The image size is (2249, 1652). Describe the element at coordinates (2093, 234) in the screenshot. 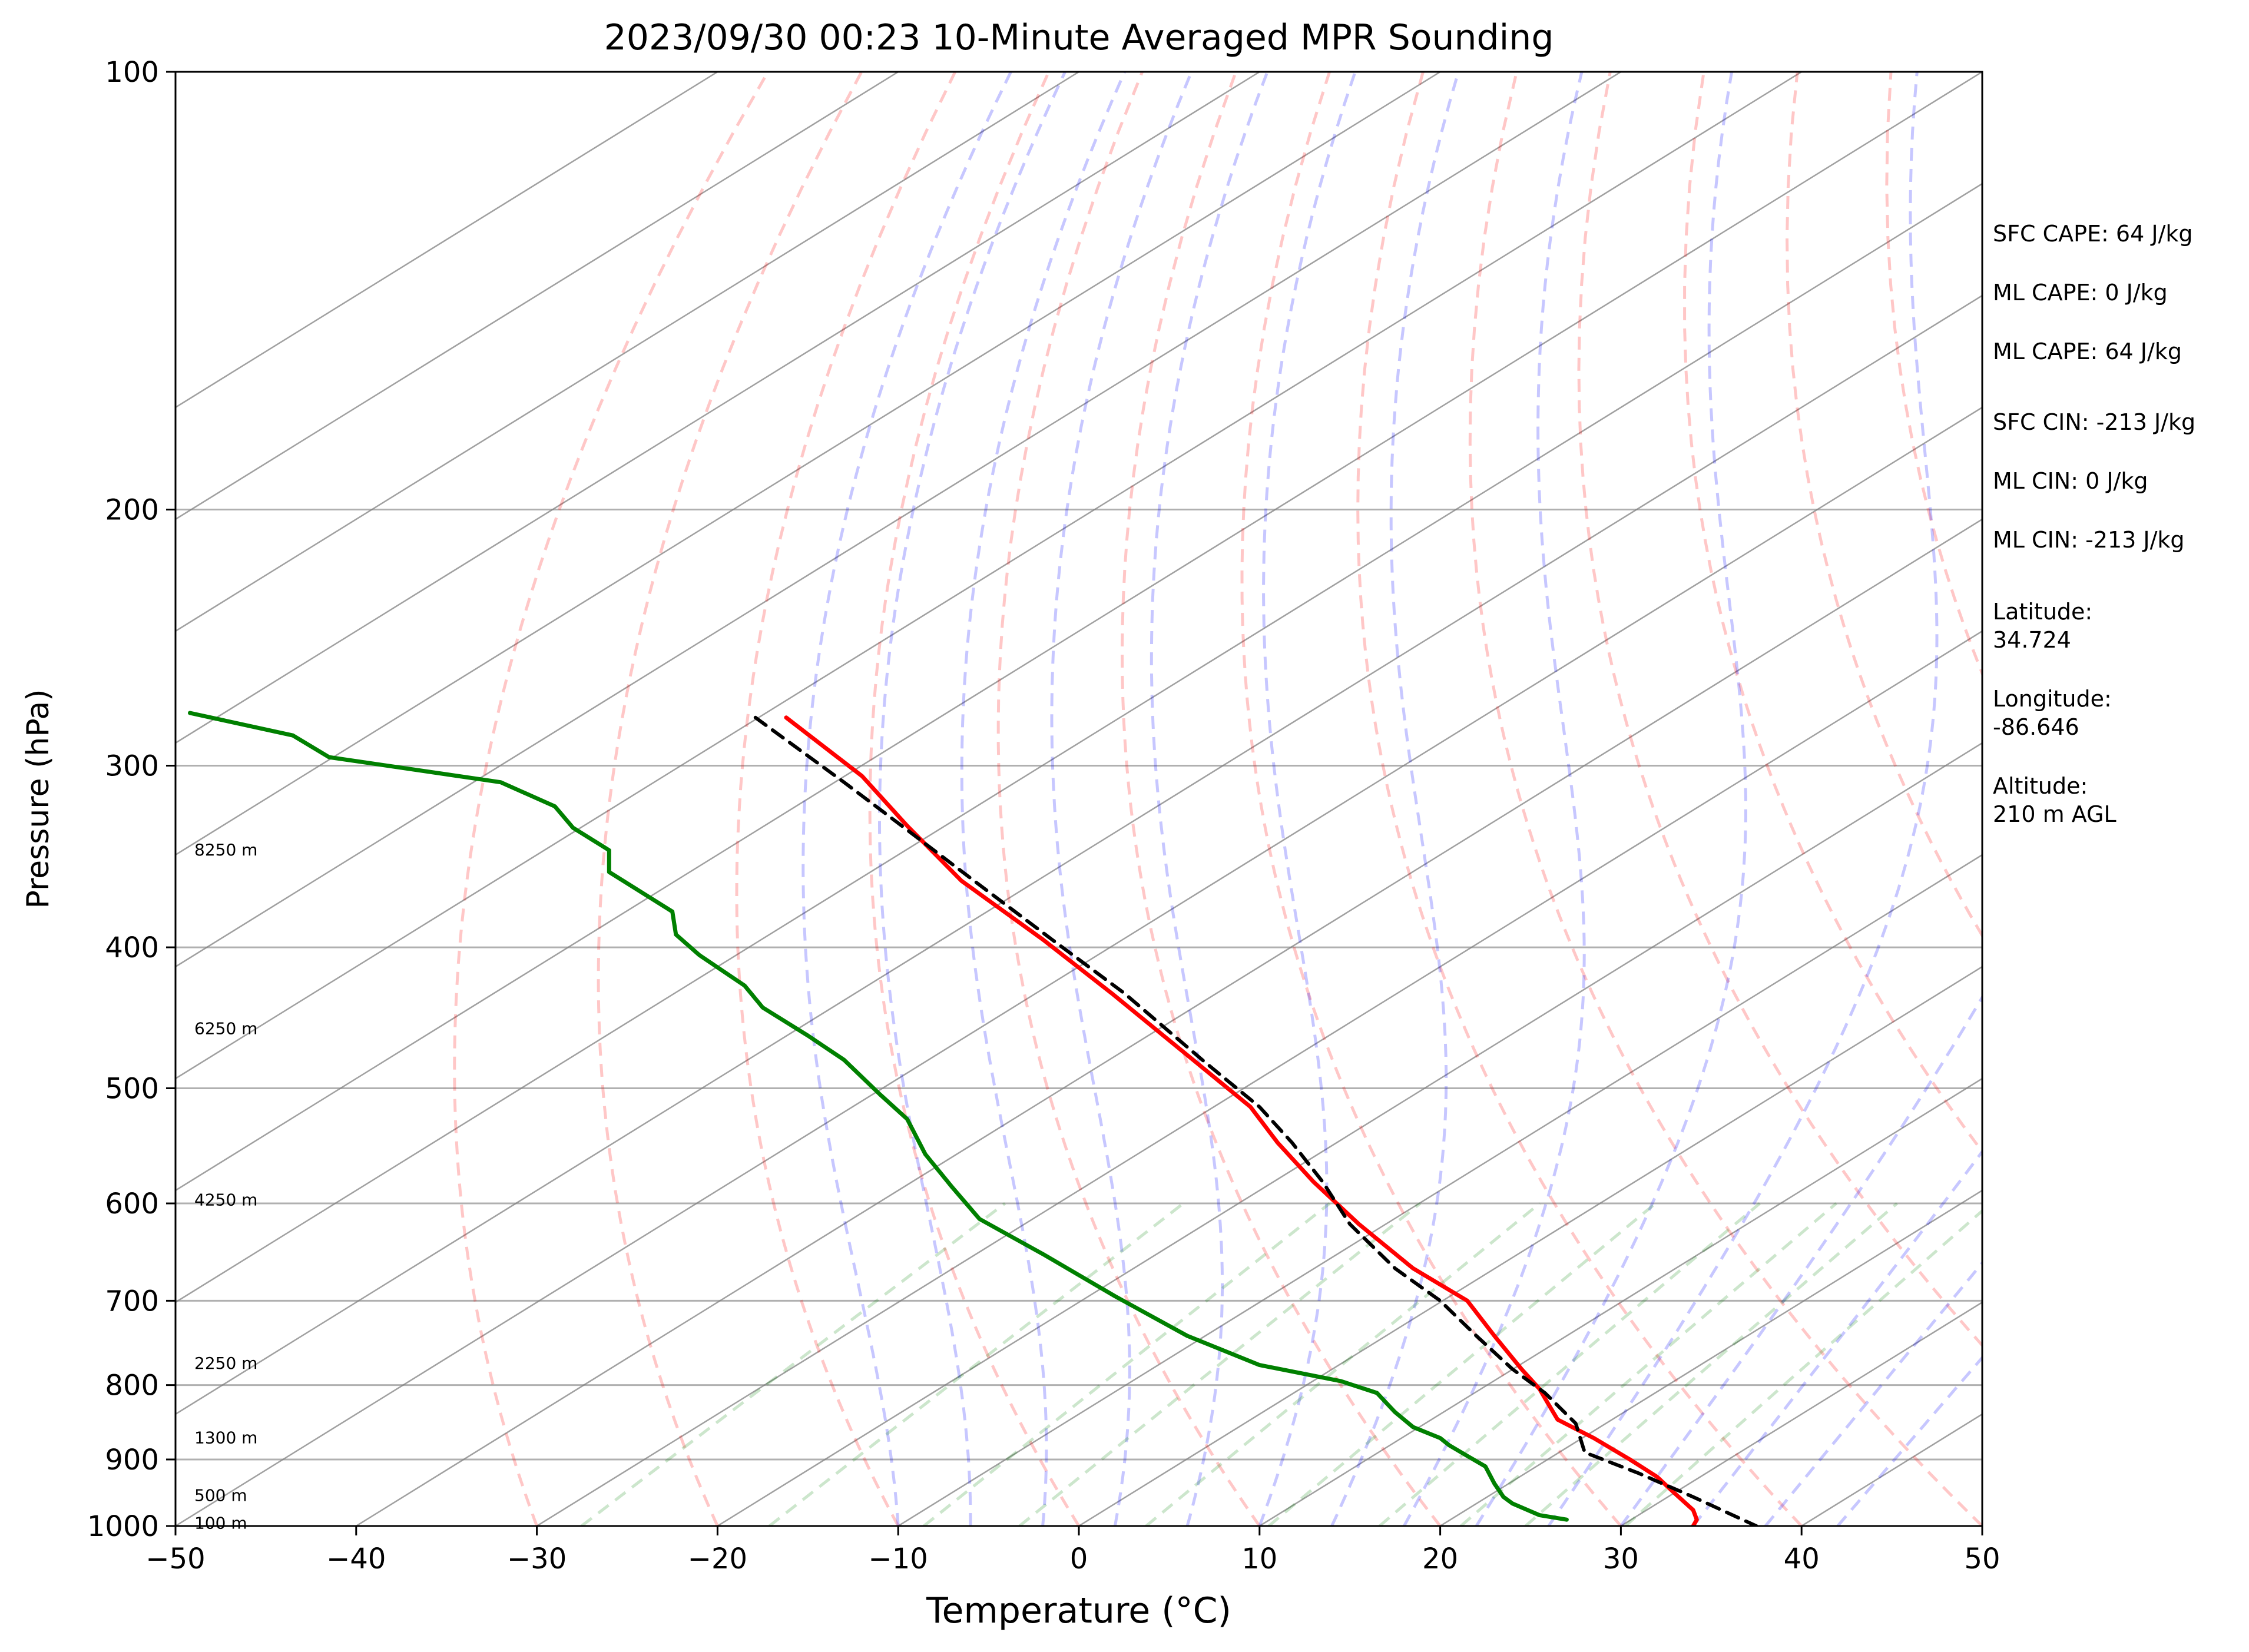

I see `stats-annotation: SFC CAPE: 64 J/kg` at that location.